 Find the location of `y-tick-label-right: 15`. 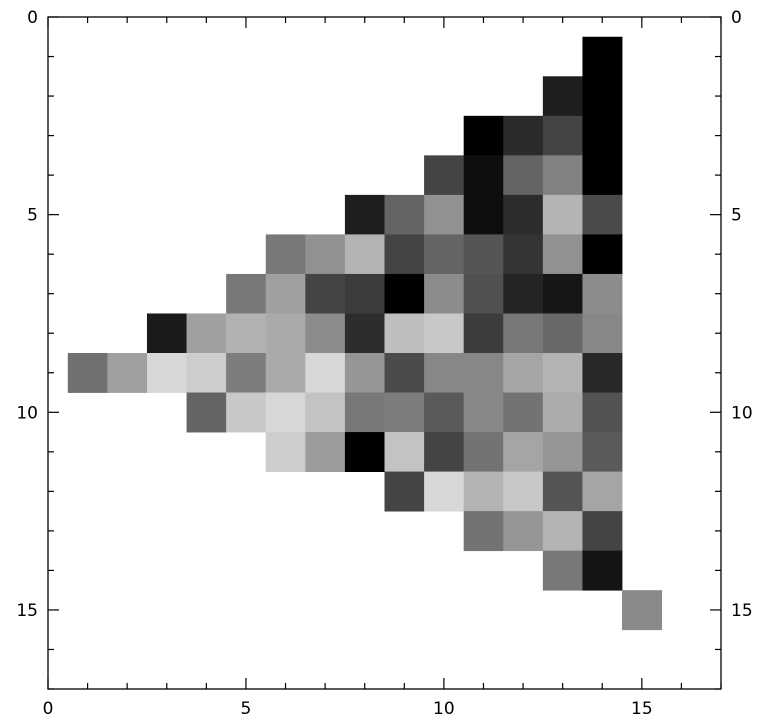

y-tick-label-right: 15 is located at coordinates (742, 611).